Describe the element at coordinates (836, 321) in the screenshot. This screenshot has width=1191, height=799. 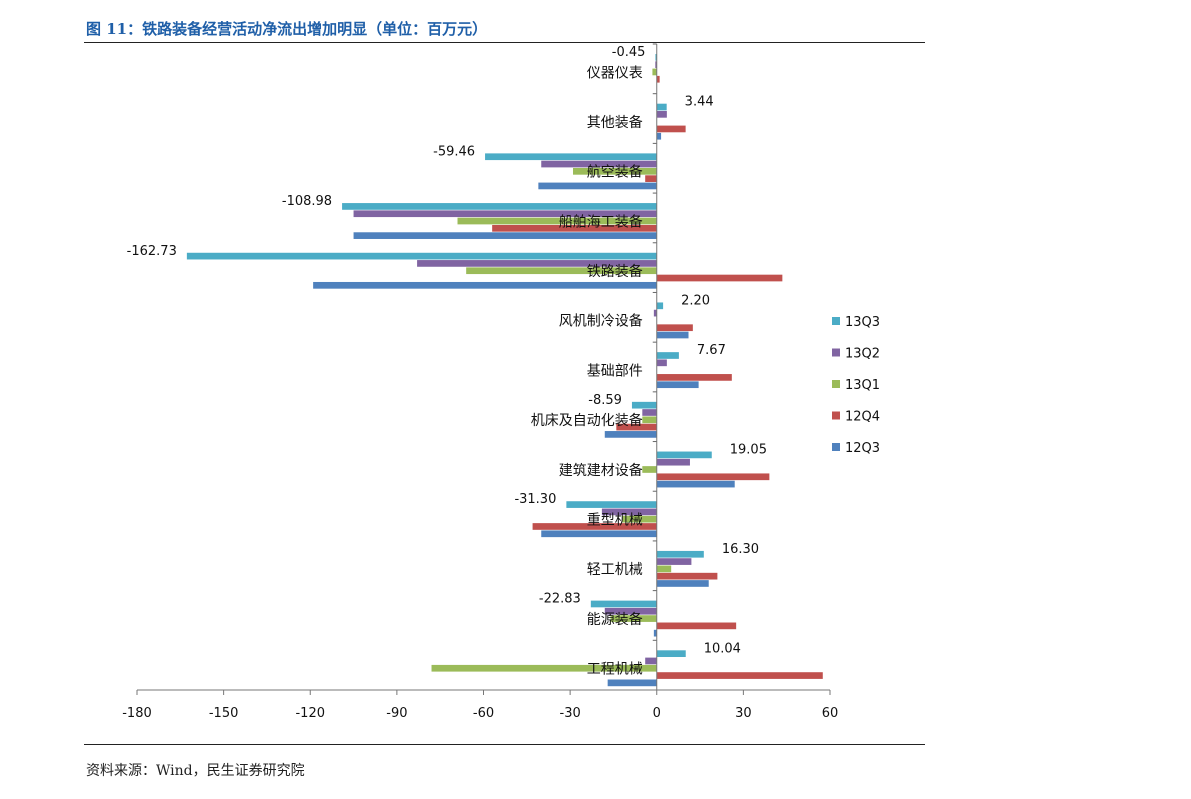
I see `legend-swatch-13Q3` at that location.